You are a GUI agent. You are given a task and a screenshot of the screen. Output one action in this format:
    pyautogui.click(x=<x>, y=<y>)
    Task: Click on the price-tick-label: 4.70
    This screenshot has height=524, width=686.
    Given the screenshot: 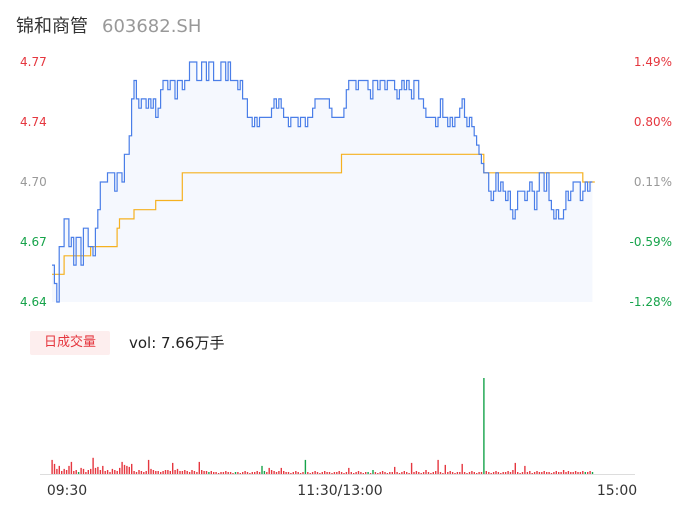 What is the action you would take?
    pyautogui.click(x=33, y=182)
    